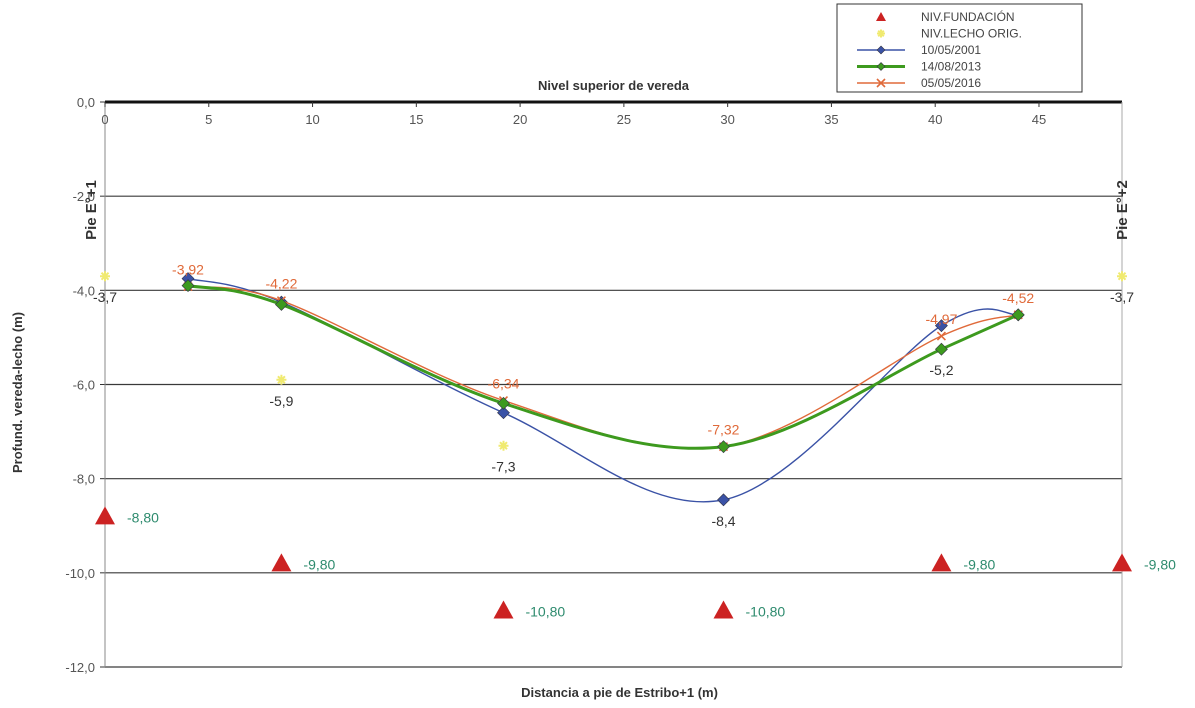 This screenshot has width=1195, height=708. Describe the element at coordinates (80, 667) in the screenshot. I see `y-tick-label: -12,0` at that location.